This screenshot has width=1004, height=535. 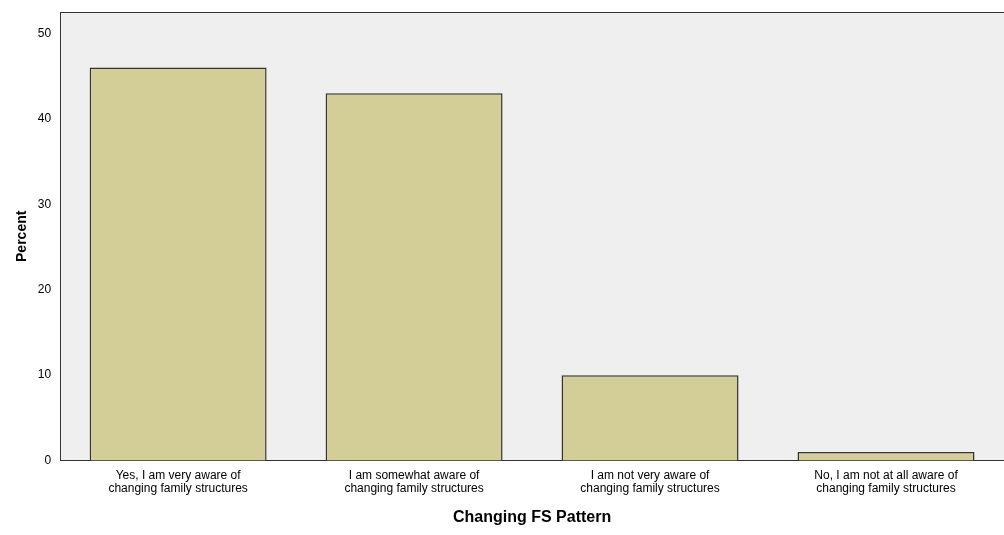 I want to click on y-tick-label: 30, so click(x=44, y=203).